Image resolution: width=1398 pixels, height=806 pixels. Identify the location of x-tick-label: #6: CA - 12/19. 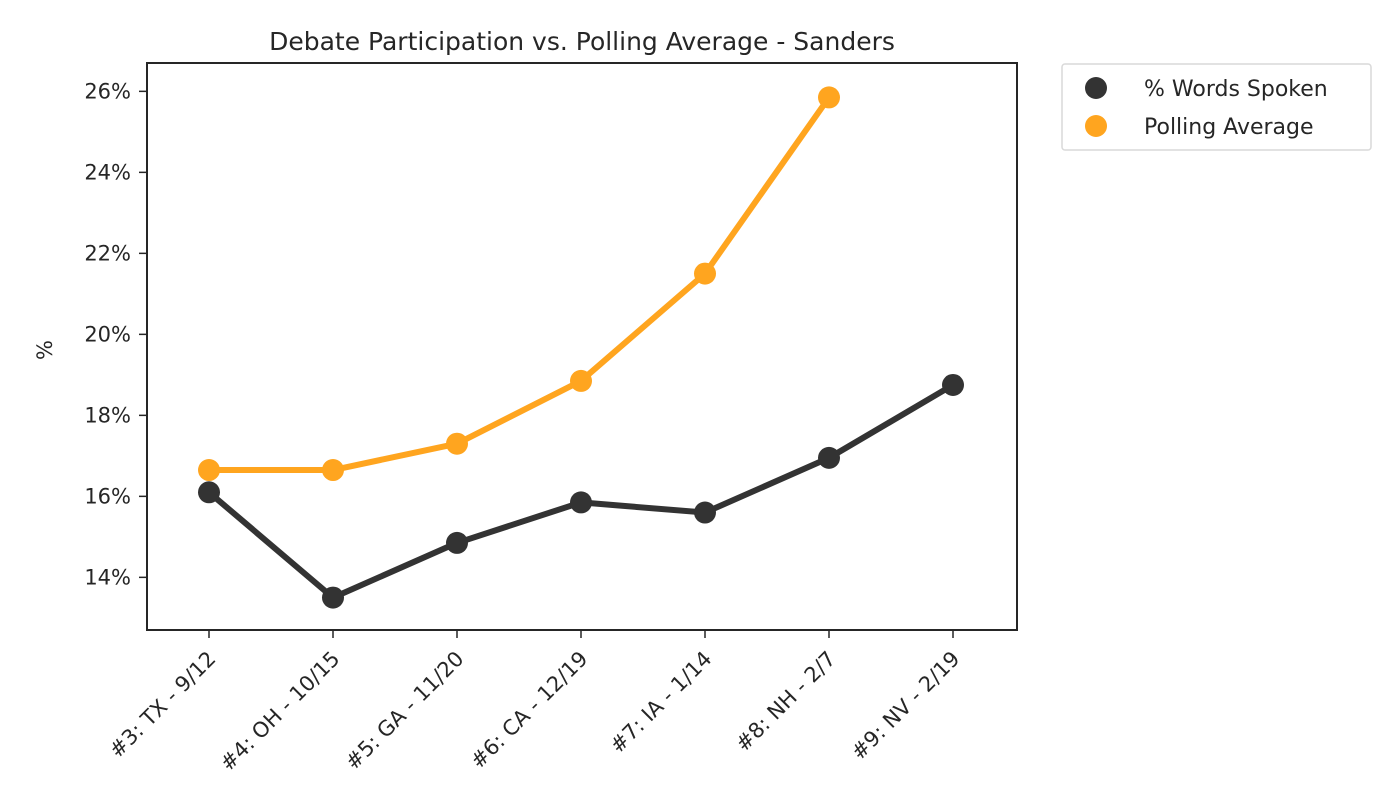
(529, 710).